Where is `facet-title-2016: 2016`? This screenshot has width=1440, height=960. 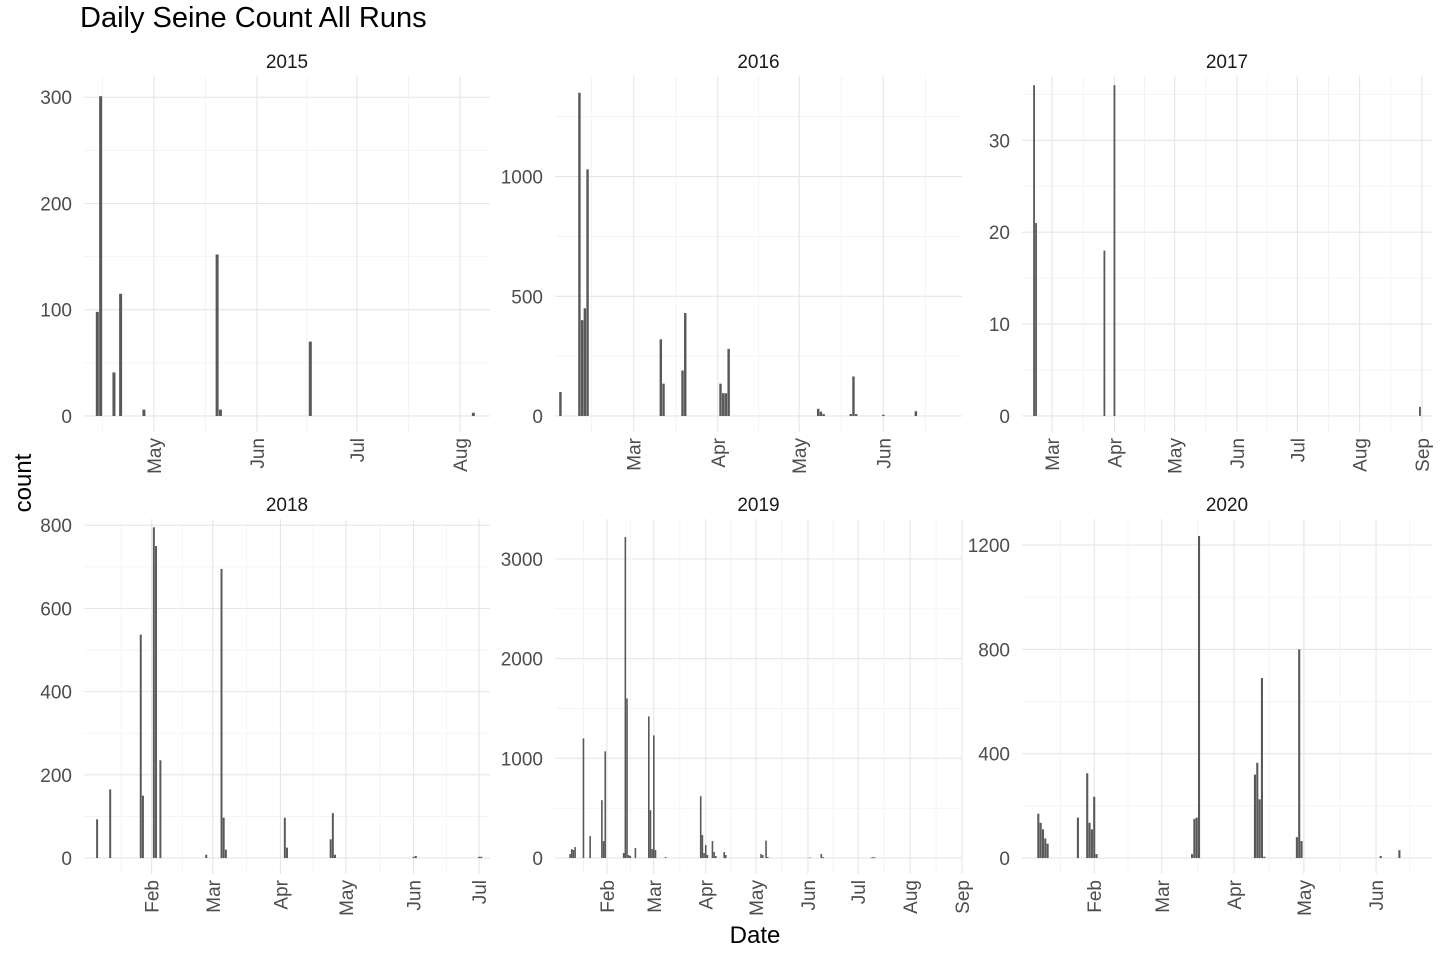 facet-title-2016: 2016 is located at coordinates (758, 62).